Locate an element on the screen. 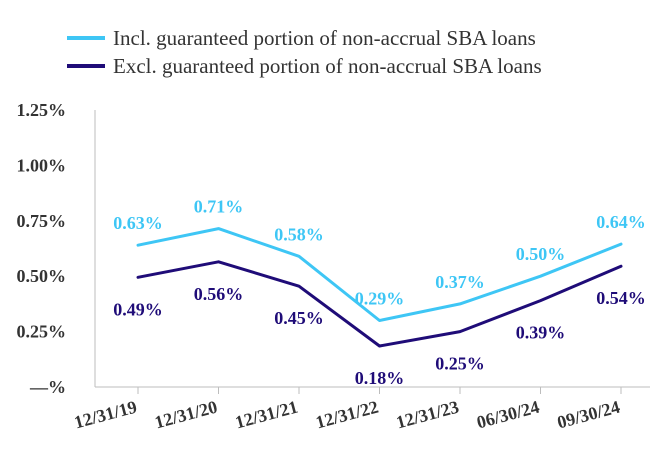 The image size is (672, 460). data-label-series-1: 0.29% is located at coordinates (380, 299).